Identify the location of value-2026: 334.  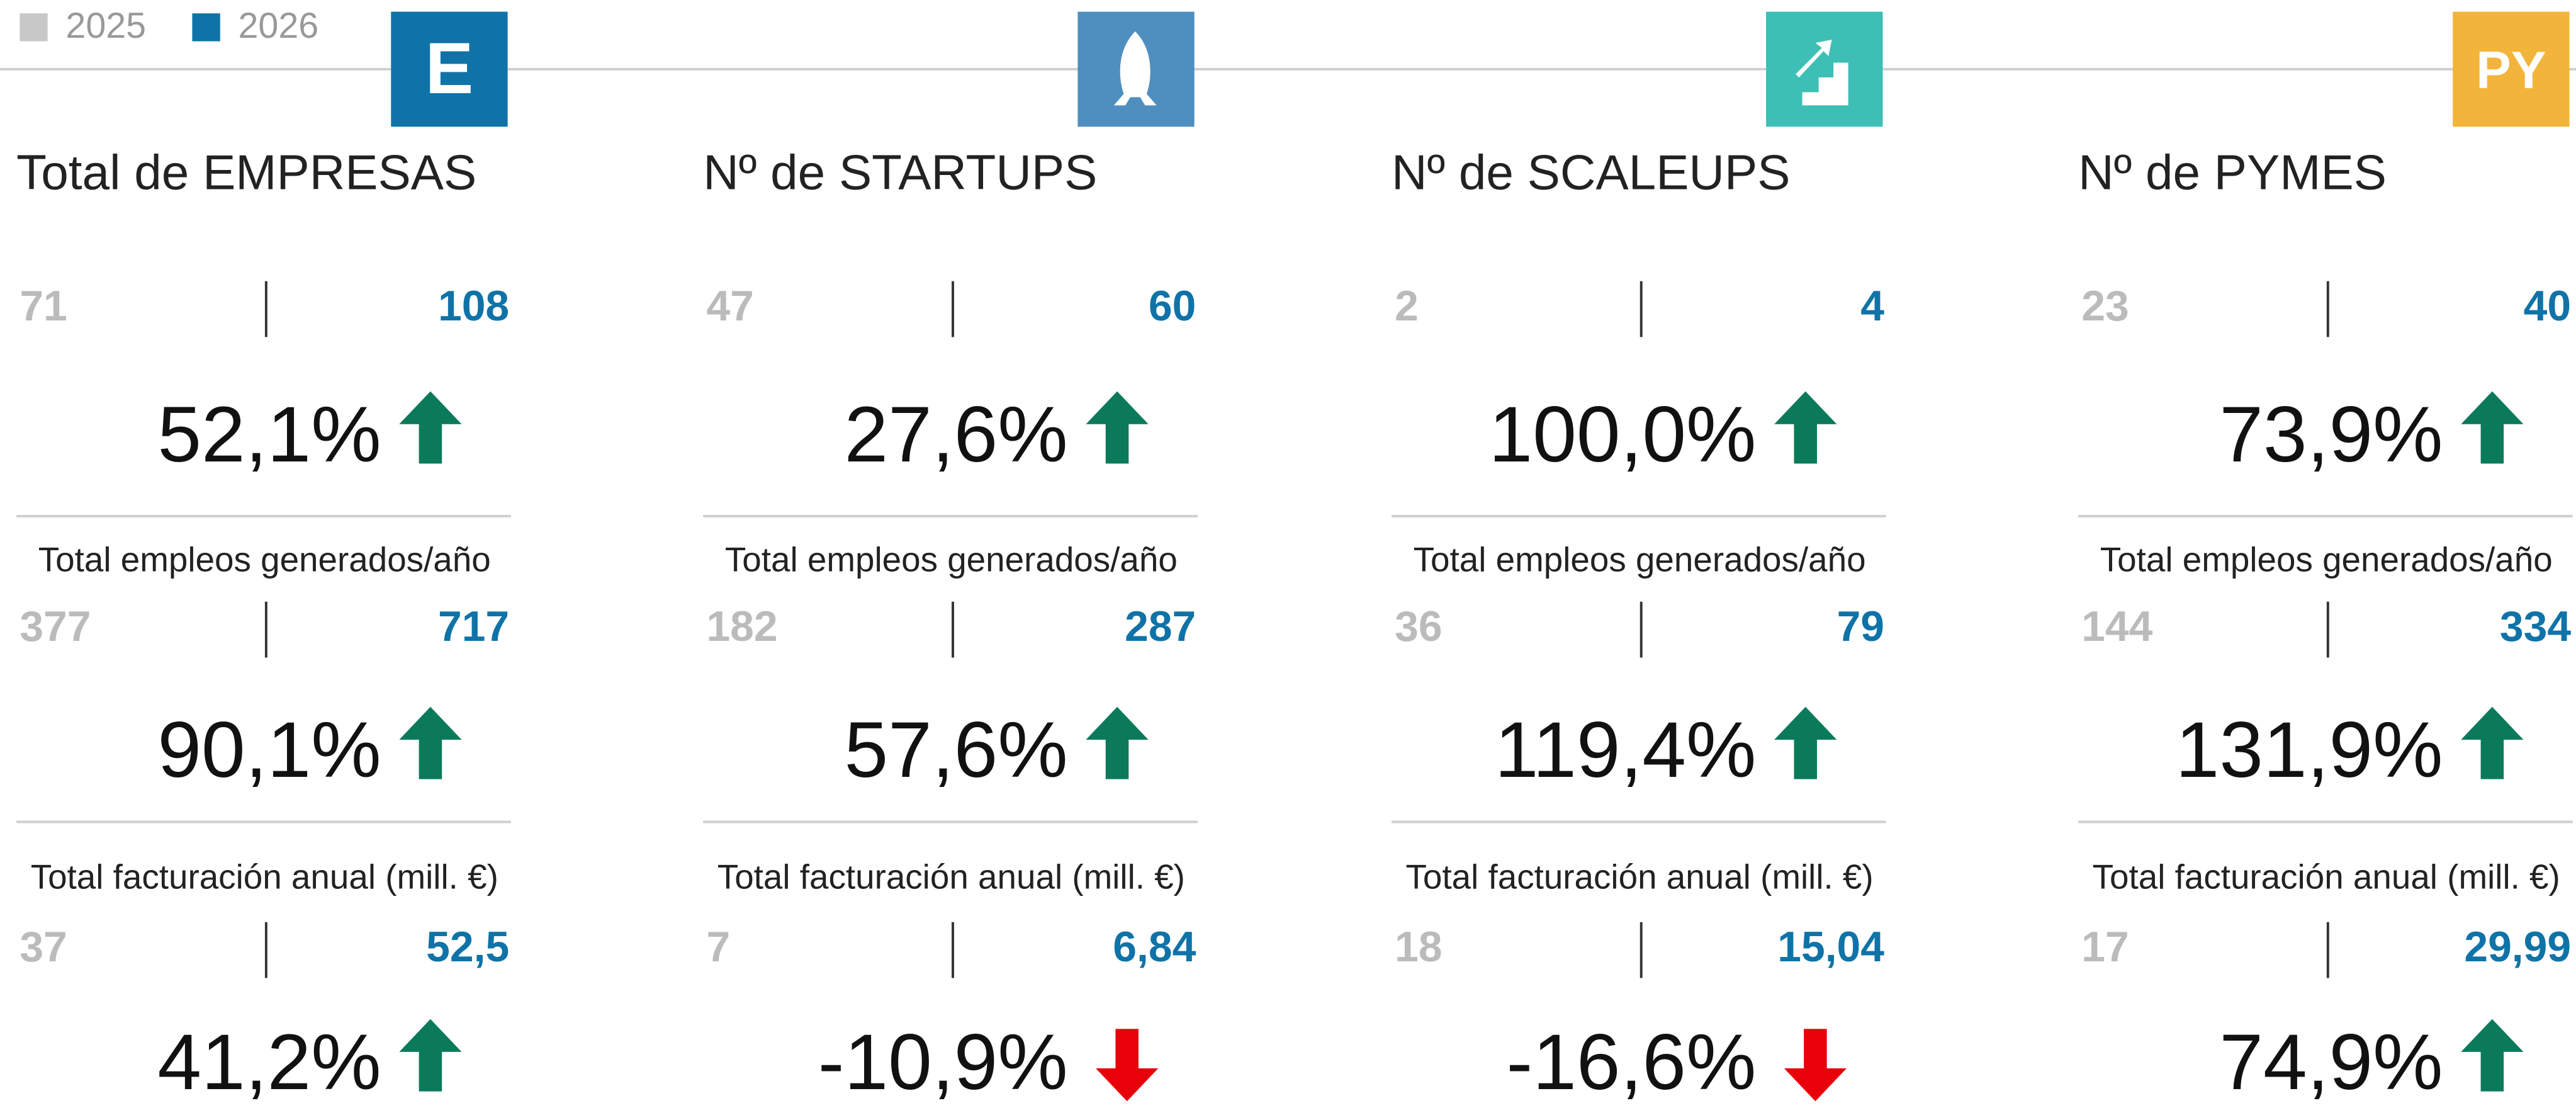
(2535, 626).